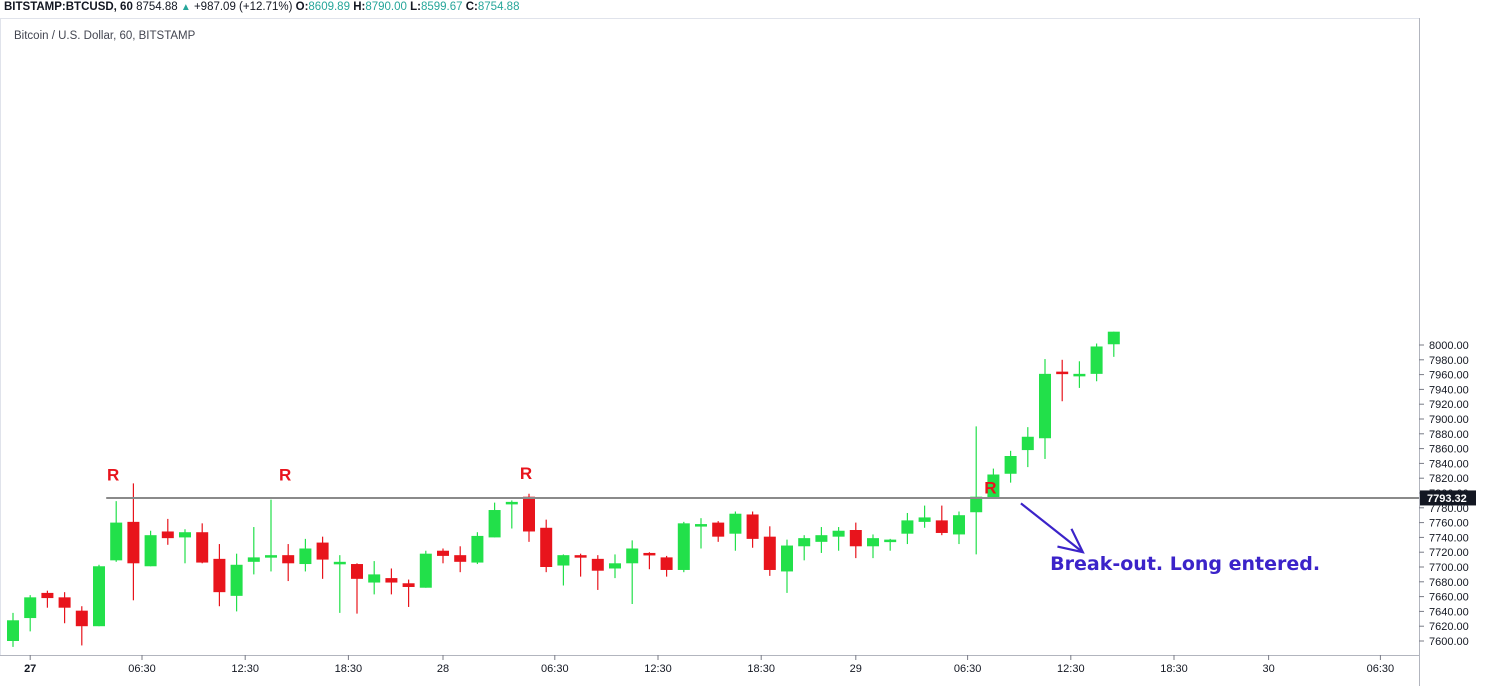 This screenshot has height=686, width=1486. Describe the element at coordinates (1449, 361) in the screenshot. I see `y-tick-label: 7980.00` at that location.